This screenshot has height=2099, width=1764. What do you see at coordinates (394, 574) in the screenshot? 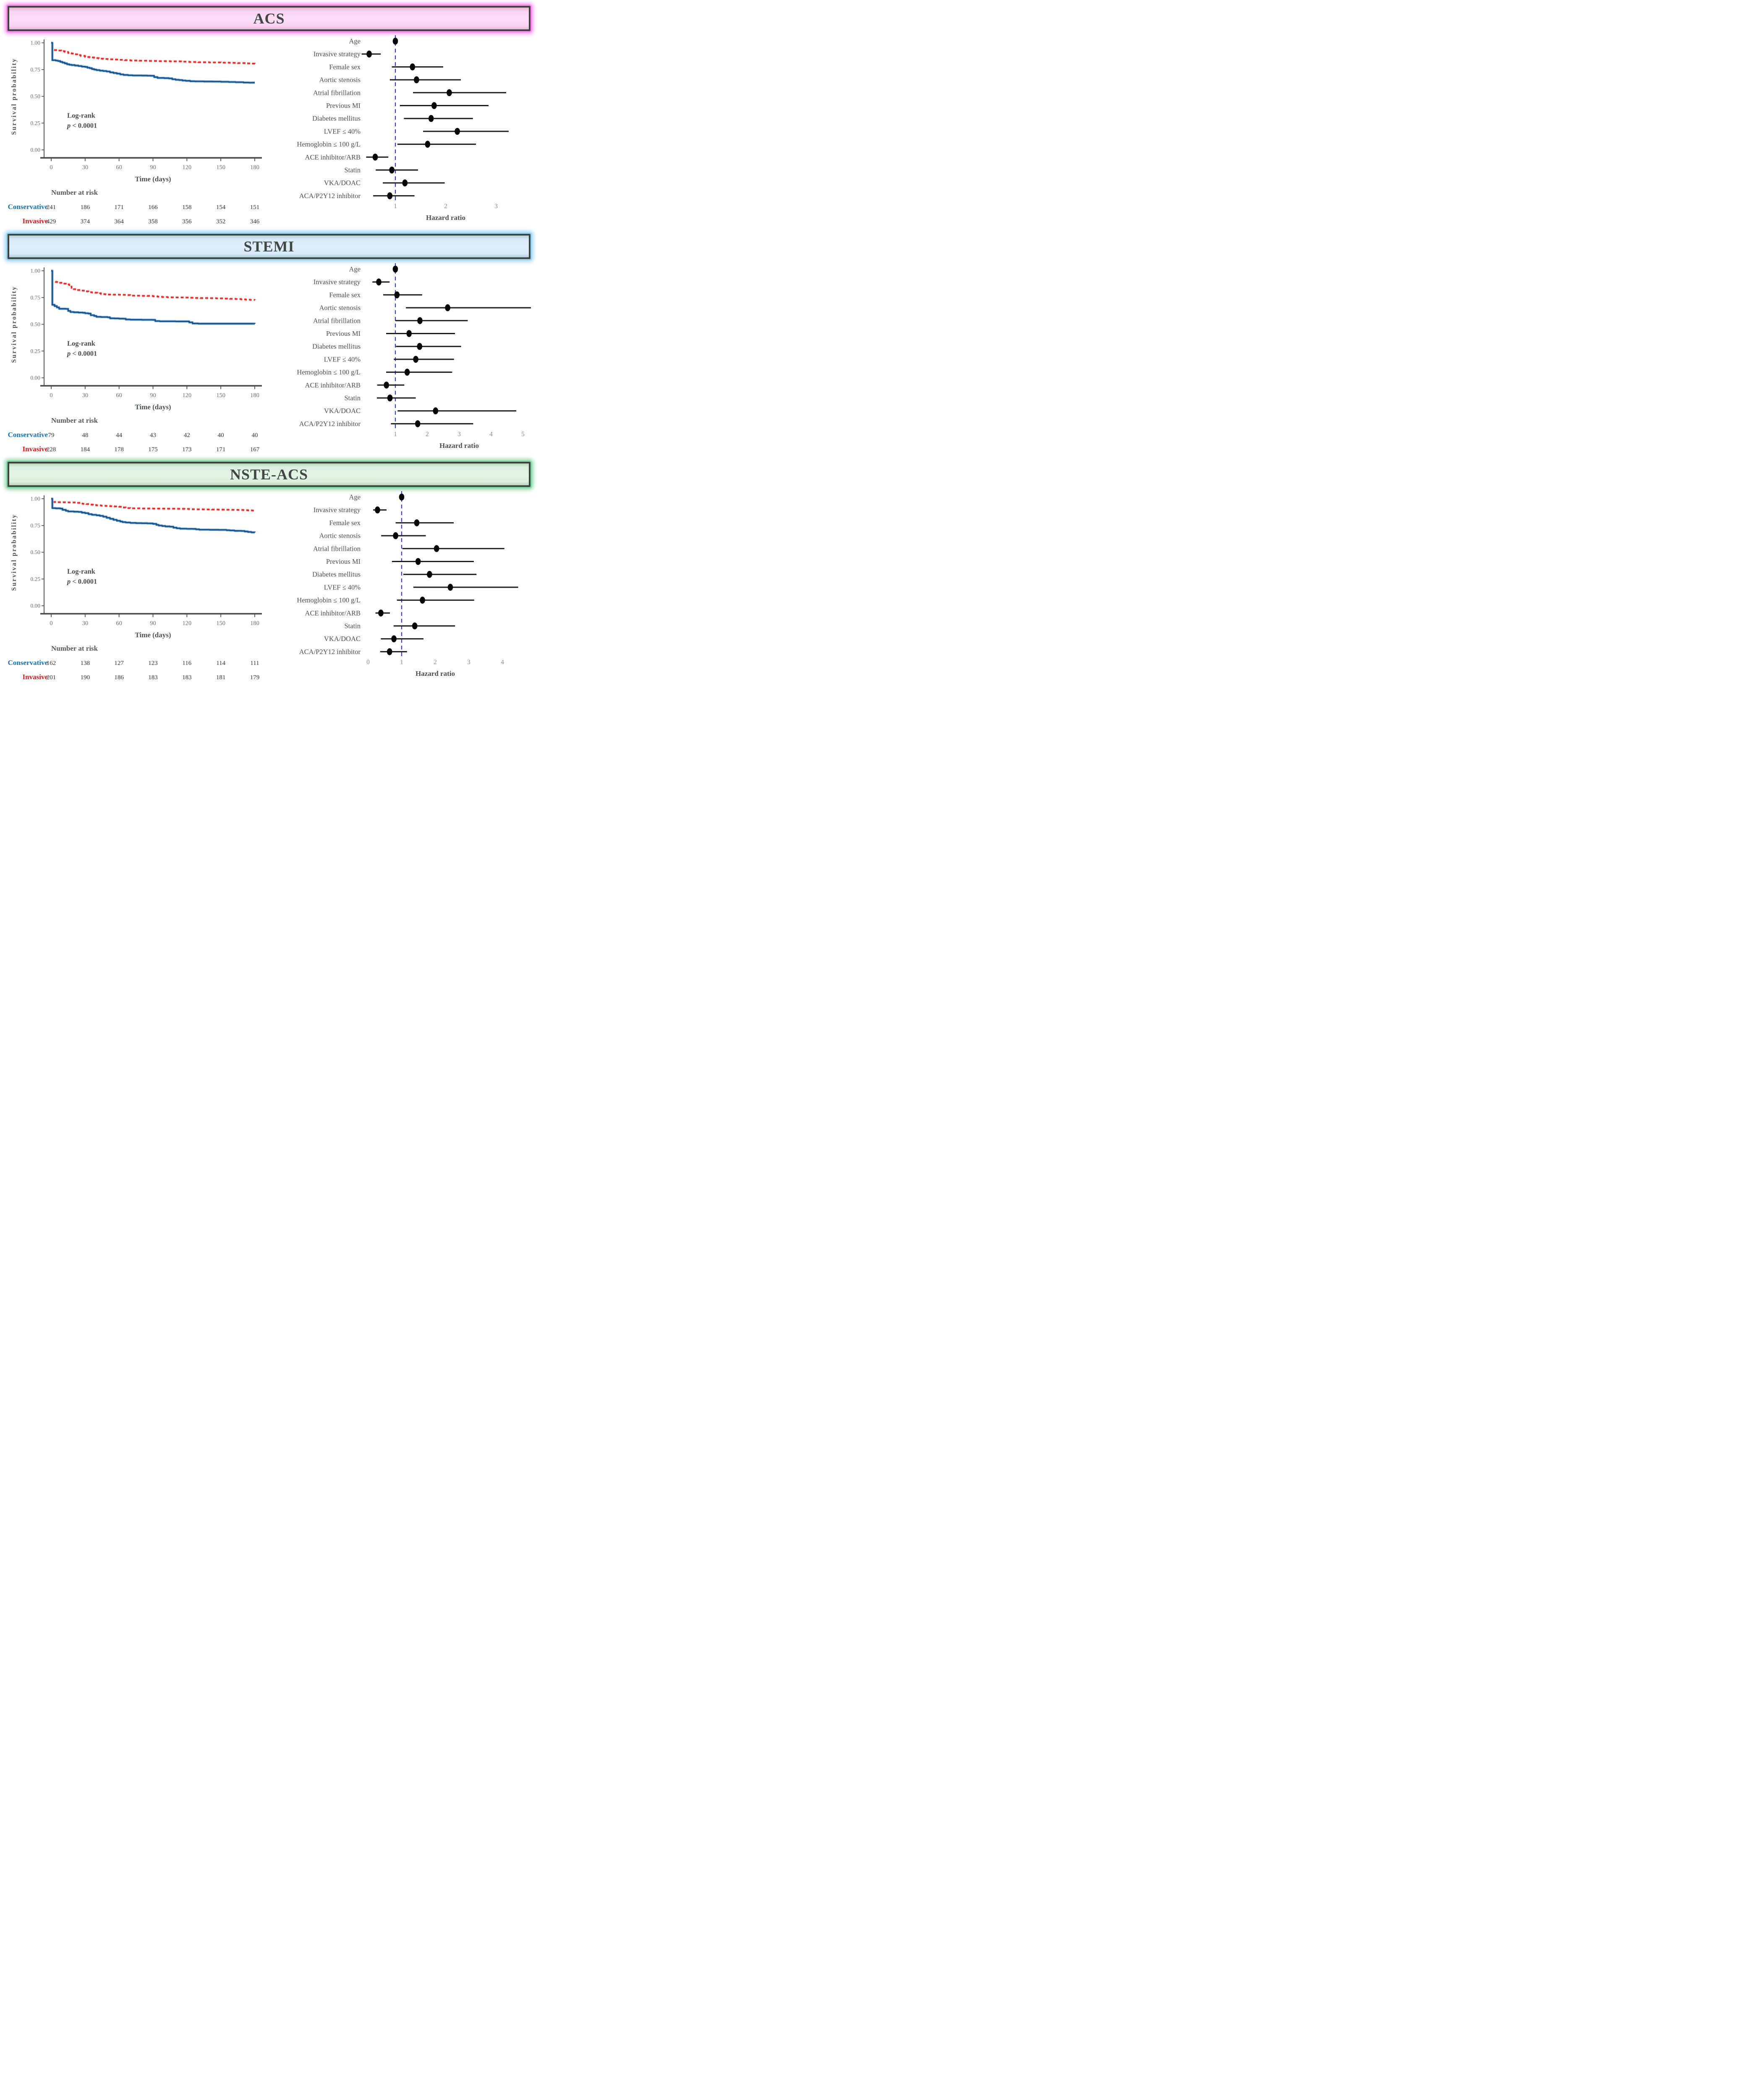
I see `forest-row-7: Diabetes mellitus` at bounding box center [394, 574].